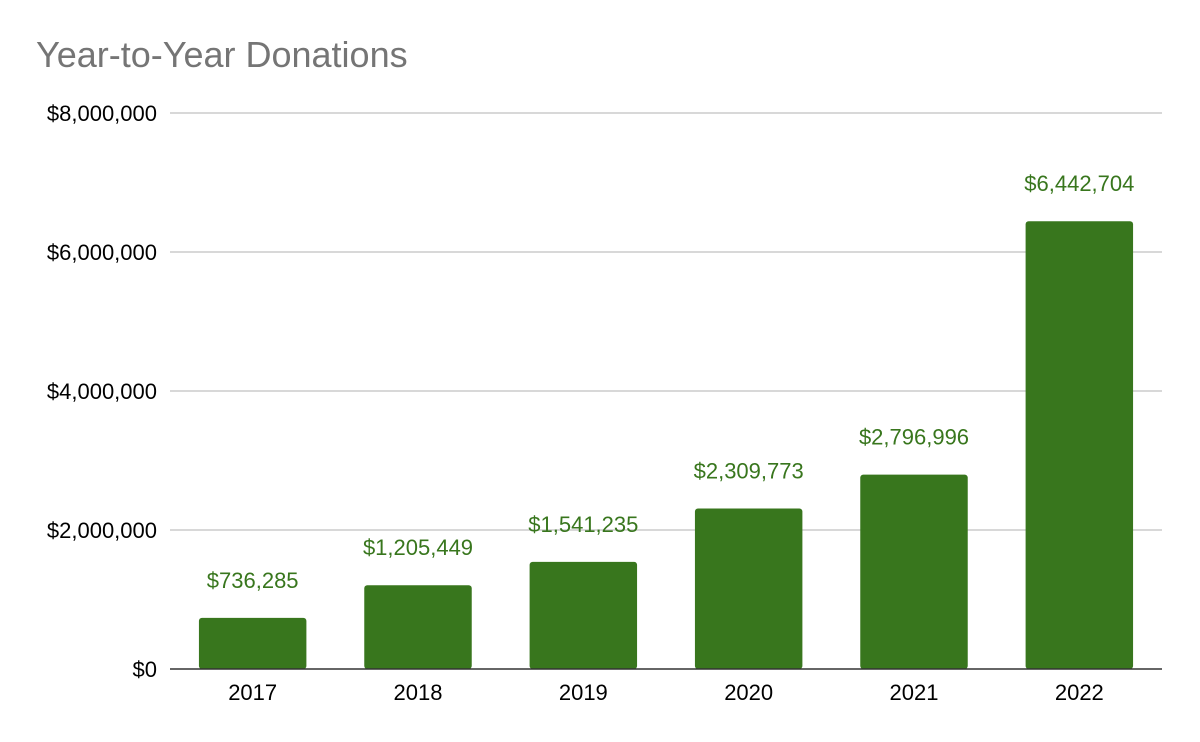  I want to click on x-tick-label: 2018, so click(418, 692).